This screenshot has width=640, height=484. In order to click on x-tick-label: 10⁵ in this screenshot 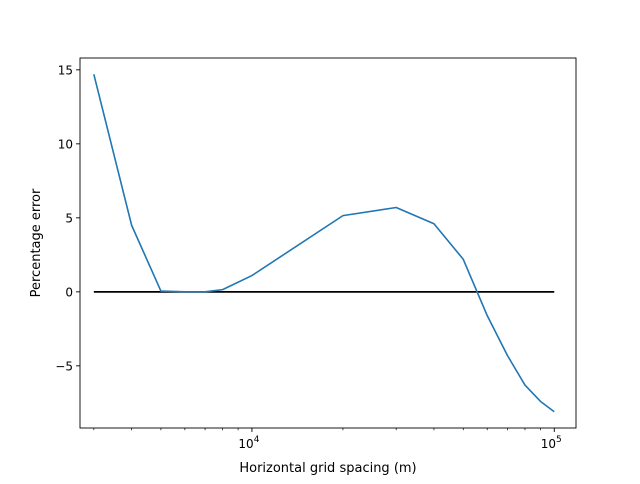, I will do `click(551, 443)`.